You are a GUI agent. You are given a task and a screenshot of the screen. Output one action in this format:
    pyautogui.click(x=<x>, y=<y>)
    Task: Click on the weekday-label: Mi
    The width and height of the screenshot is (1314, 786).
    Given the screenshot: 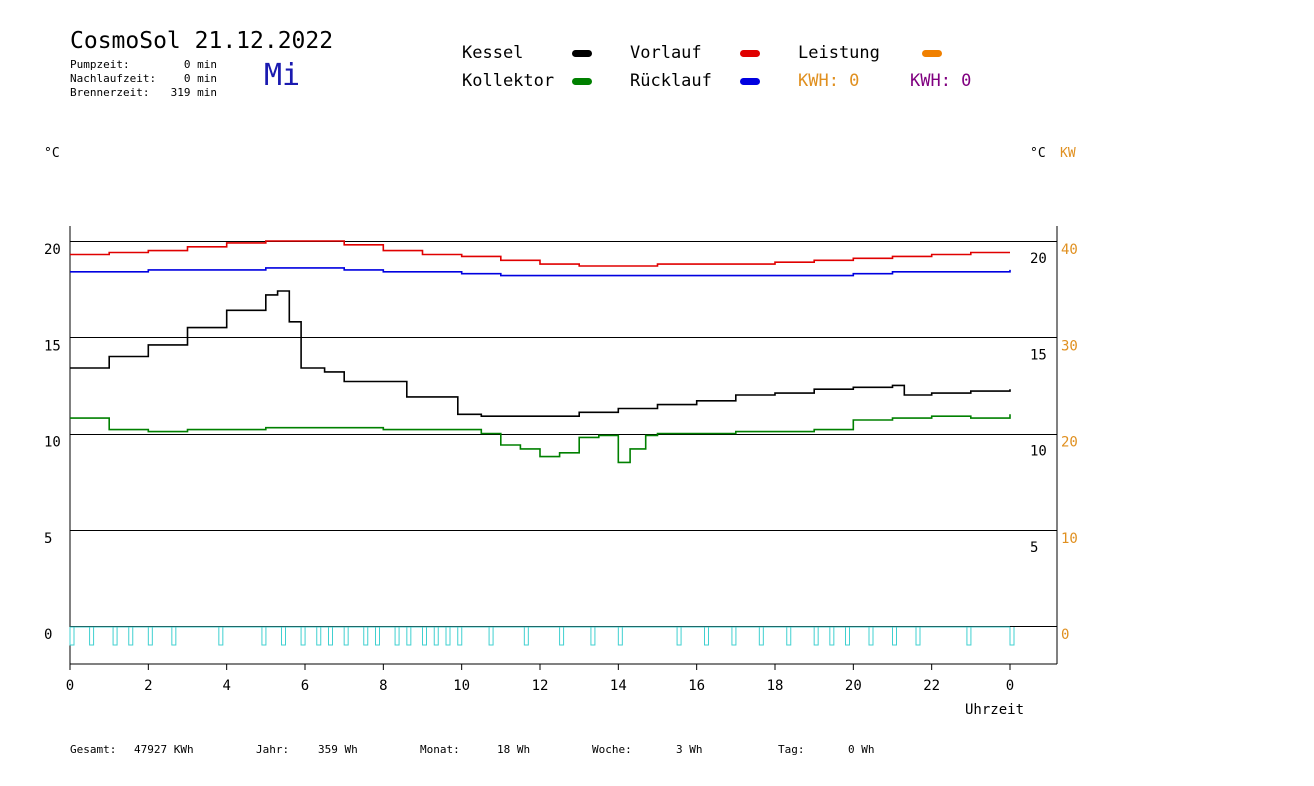 What is the action you would take?
    pyautogui.click(x=282, y=75)
    